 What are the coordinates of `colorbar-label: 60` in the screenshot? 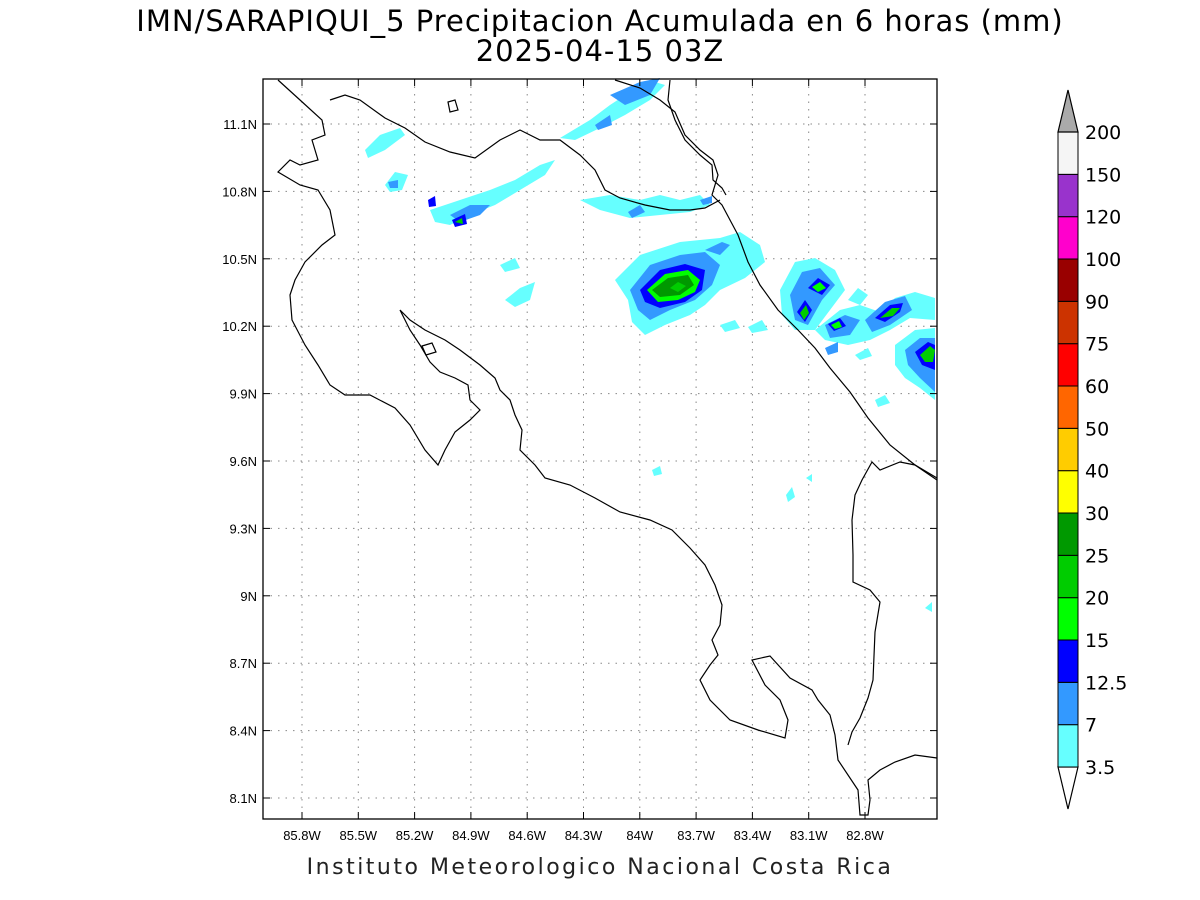 It's located at (1097, 387).